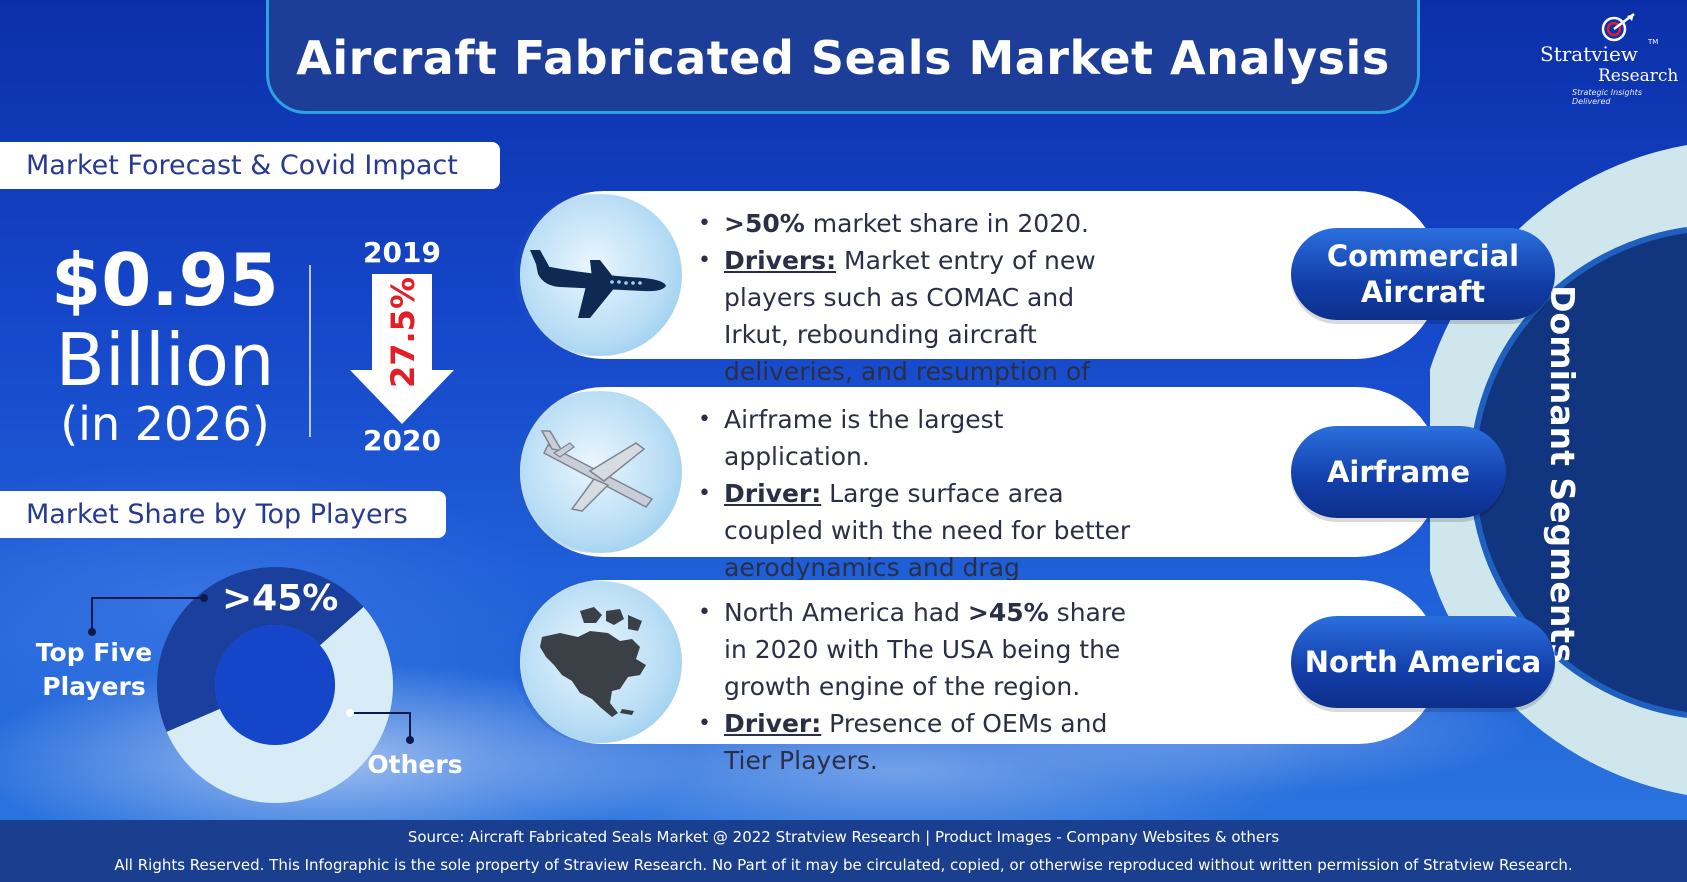  What do you see at coordinates (916, 742) in the screenshot?
I see `segment-3-bullet-2-text: Presence of OEMs and Tier Players.` at bounding box center [916, 742].